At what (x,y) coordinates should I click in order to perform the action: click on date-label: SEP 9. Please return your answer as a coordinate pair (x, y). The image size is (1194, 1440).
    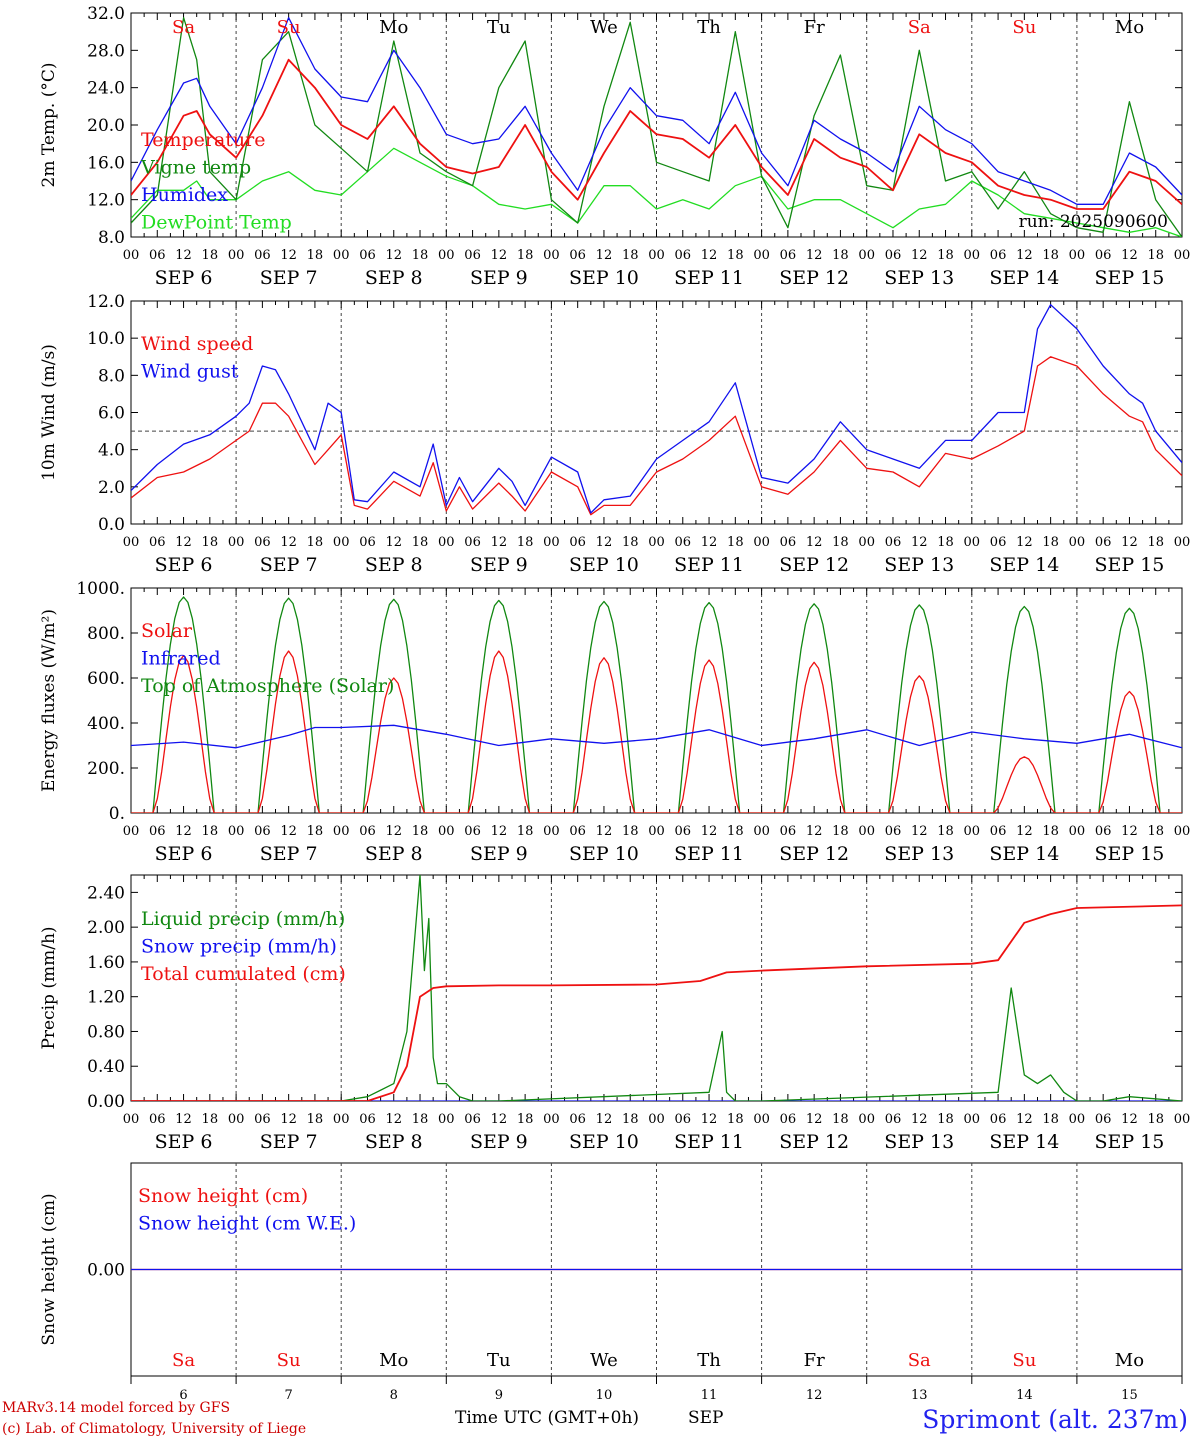
    Looking at the image, I should click on (499, 854).